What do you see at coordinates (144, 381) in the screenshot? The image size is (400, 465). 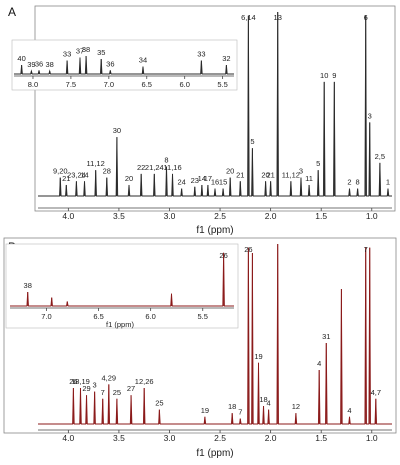 I see `panel-b-peak-label: 12,26` at bounding box center [144, 381].